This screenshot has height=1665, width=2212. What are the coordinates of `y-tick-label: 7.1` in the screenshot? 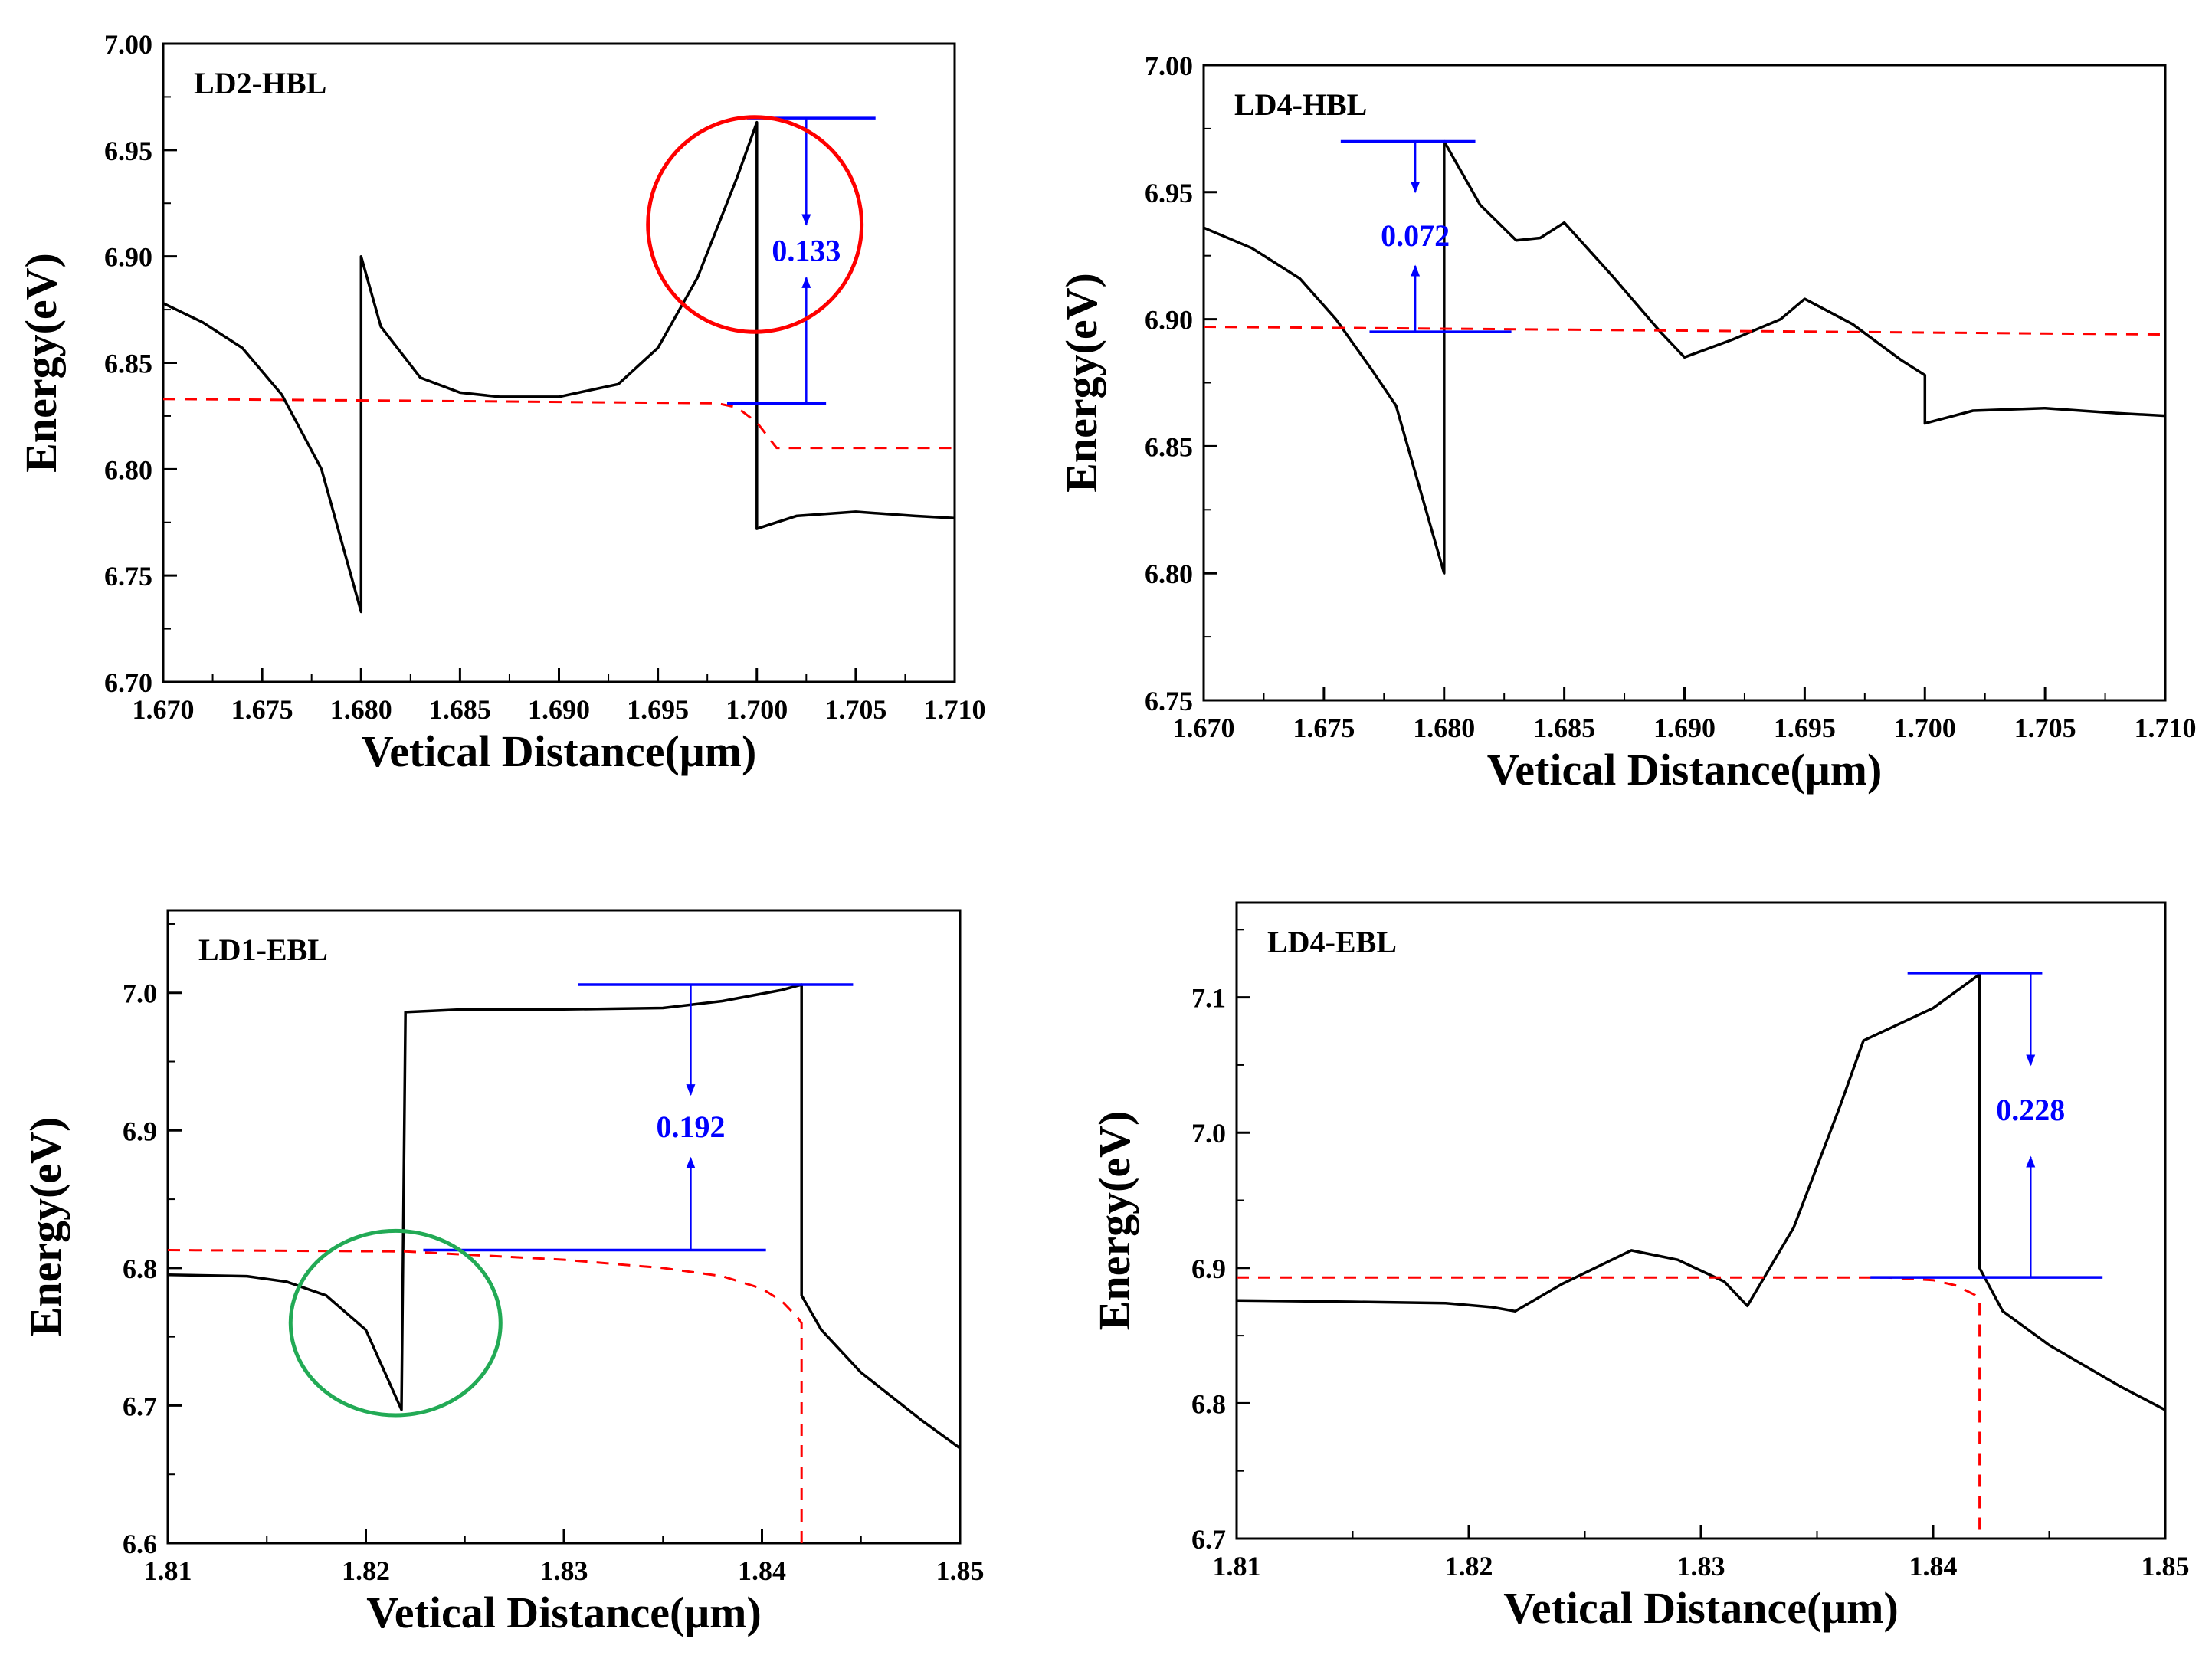 It's located at (1208, 998).